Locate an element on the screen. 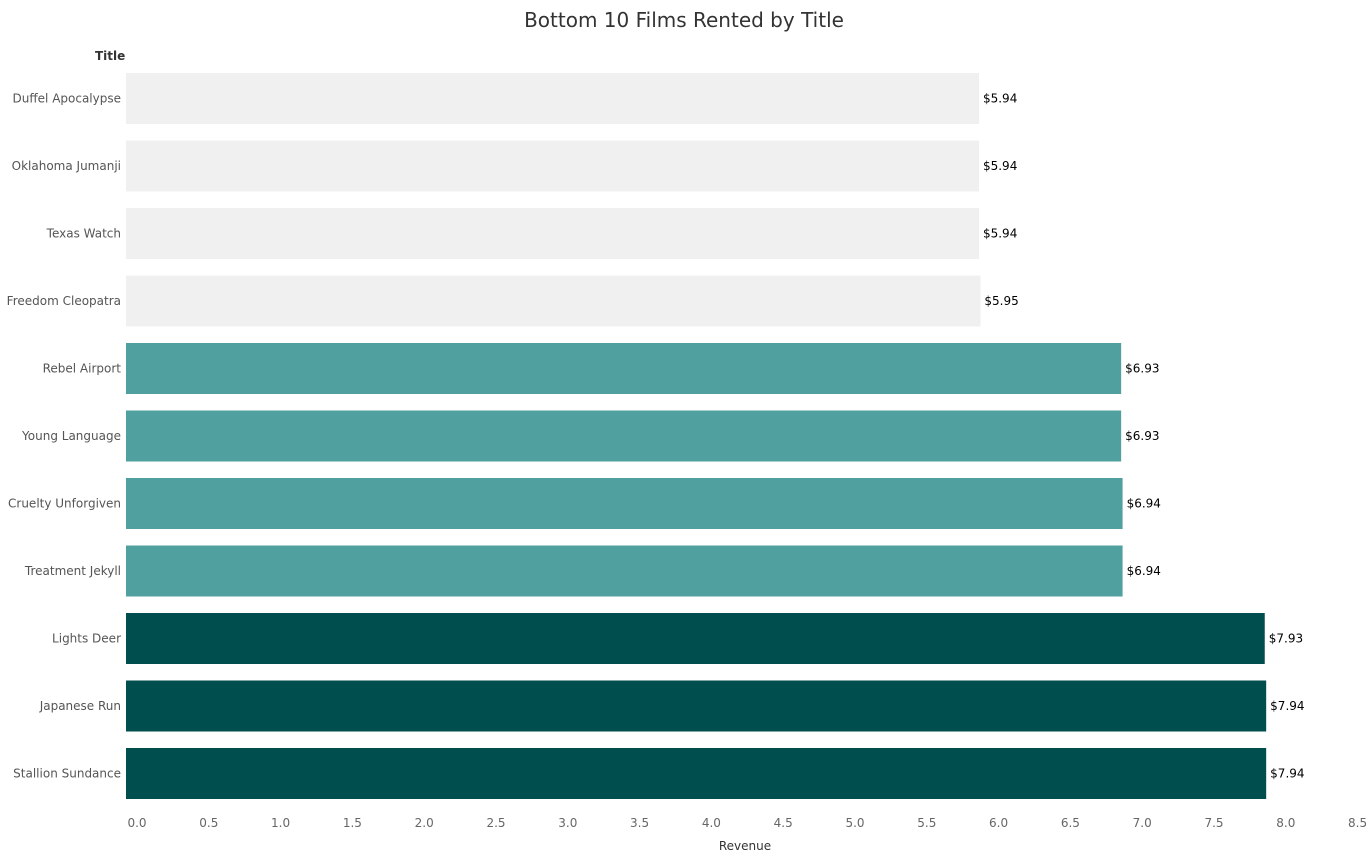 The height and width of the screenshot is (863, 1368). x-tick-label: 8.0 is located at coordinates (1285, 823).